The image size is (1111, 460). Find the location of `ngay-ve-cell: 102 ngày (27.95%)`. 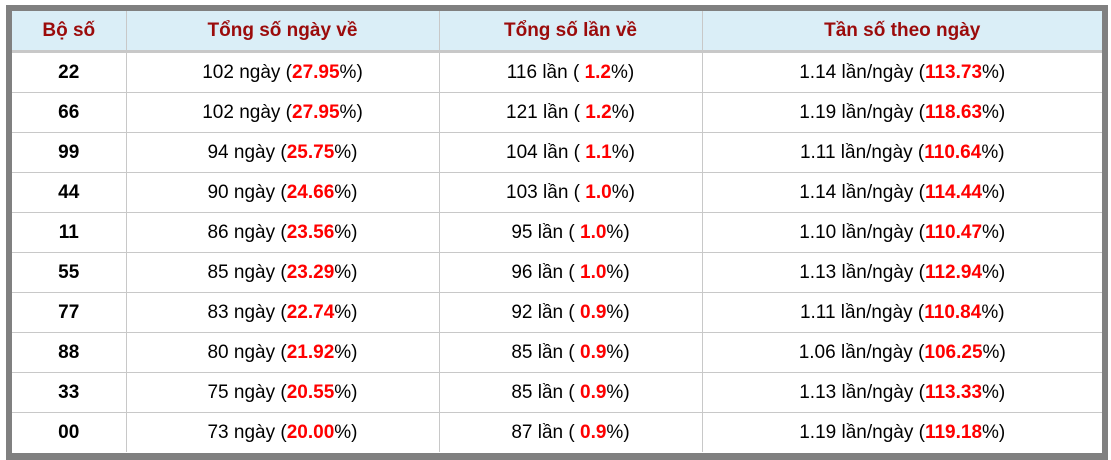

ngay-ve-cell: 102 ngày (27.95%) is located at coordinates (283, 112).